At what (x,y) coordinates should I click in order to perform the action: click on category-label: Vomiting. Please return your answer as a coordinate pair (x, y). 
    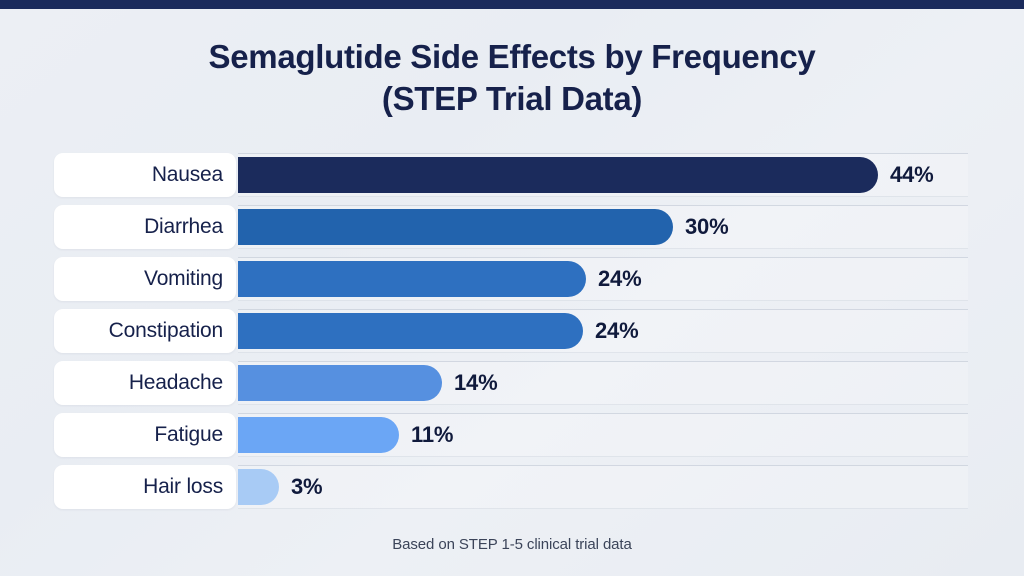
    Looking at the image, I should click on (183, 278).